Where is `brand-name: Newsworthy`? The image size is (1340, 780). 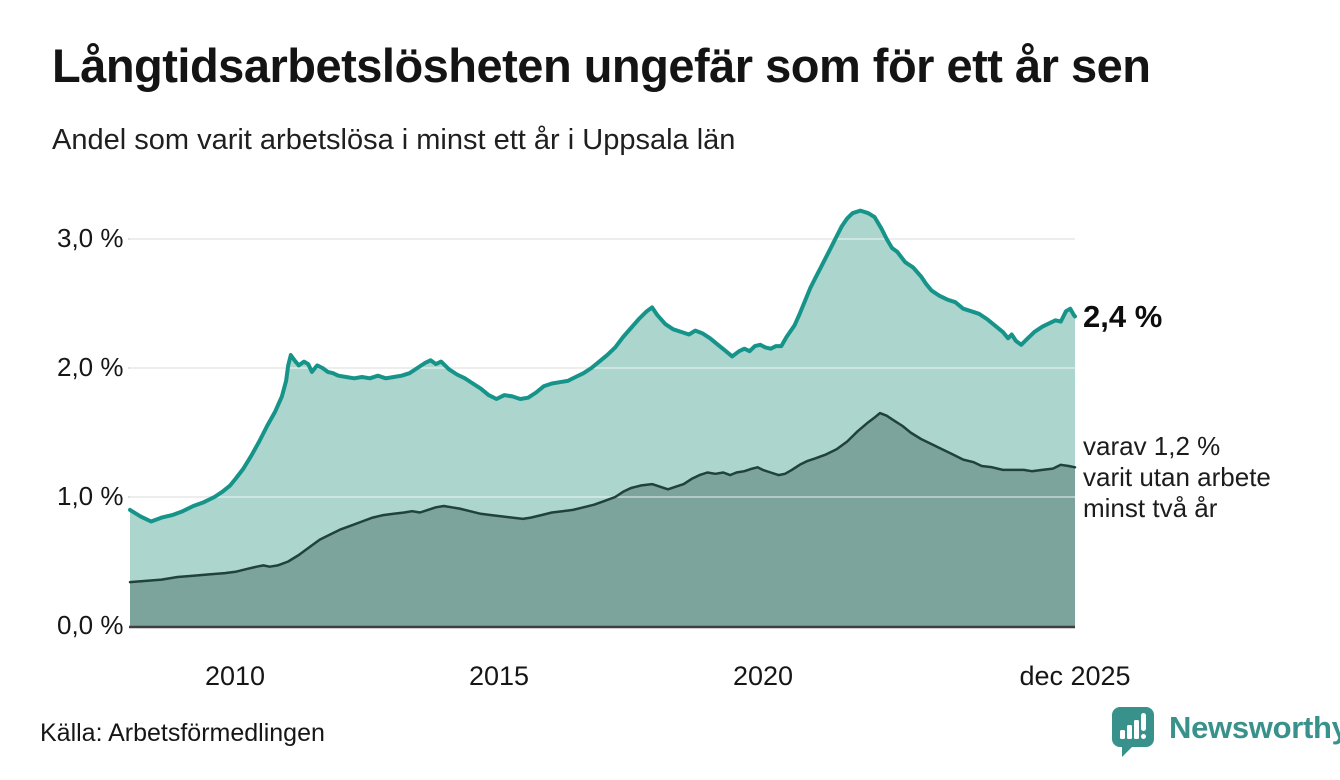
brand-name: Newsworthy is located at coordinates (1254, 727).